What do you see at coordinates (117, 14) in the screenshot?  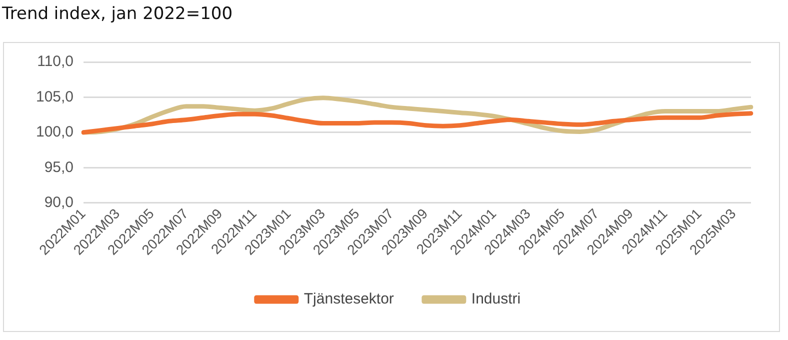 I see `chart-title: Trend index, jan 2022=100` at bounding box center [117, 14].